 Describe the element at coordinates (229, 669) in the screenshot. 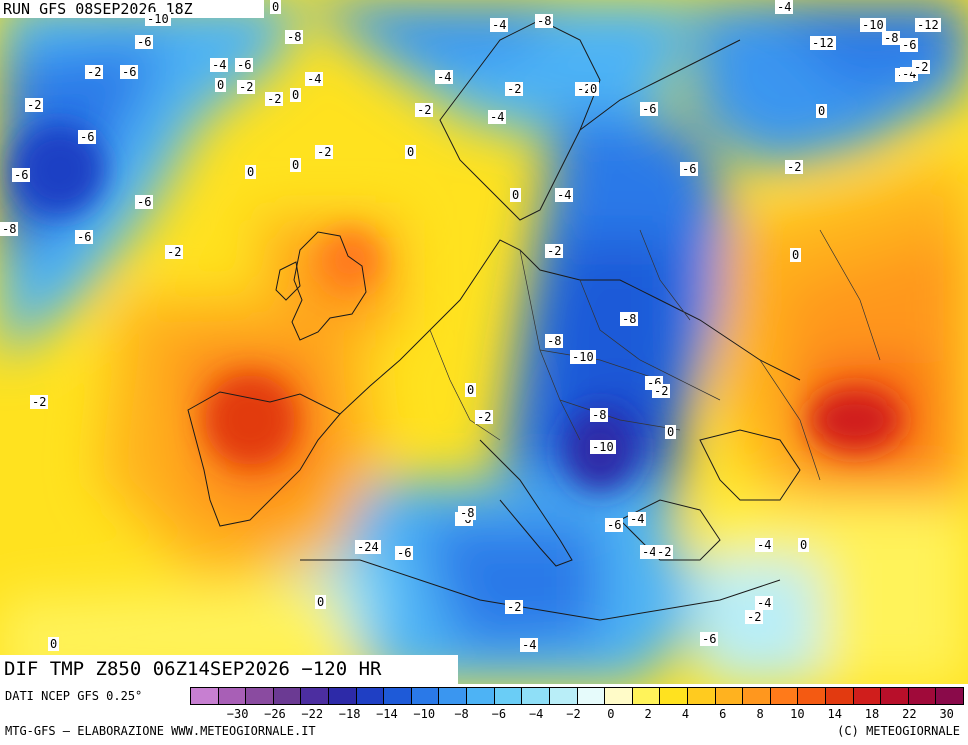

I see `map-title: DIF TMP Z850 06Z14SEP2026 −120 HR` at that location.